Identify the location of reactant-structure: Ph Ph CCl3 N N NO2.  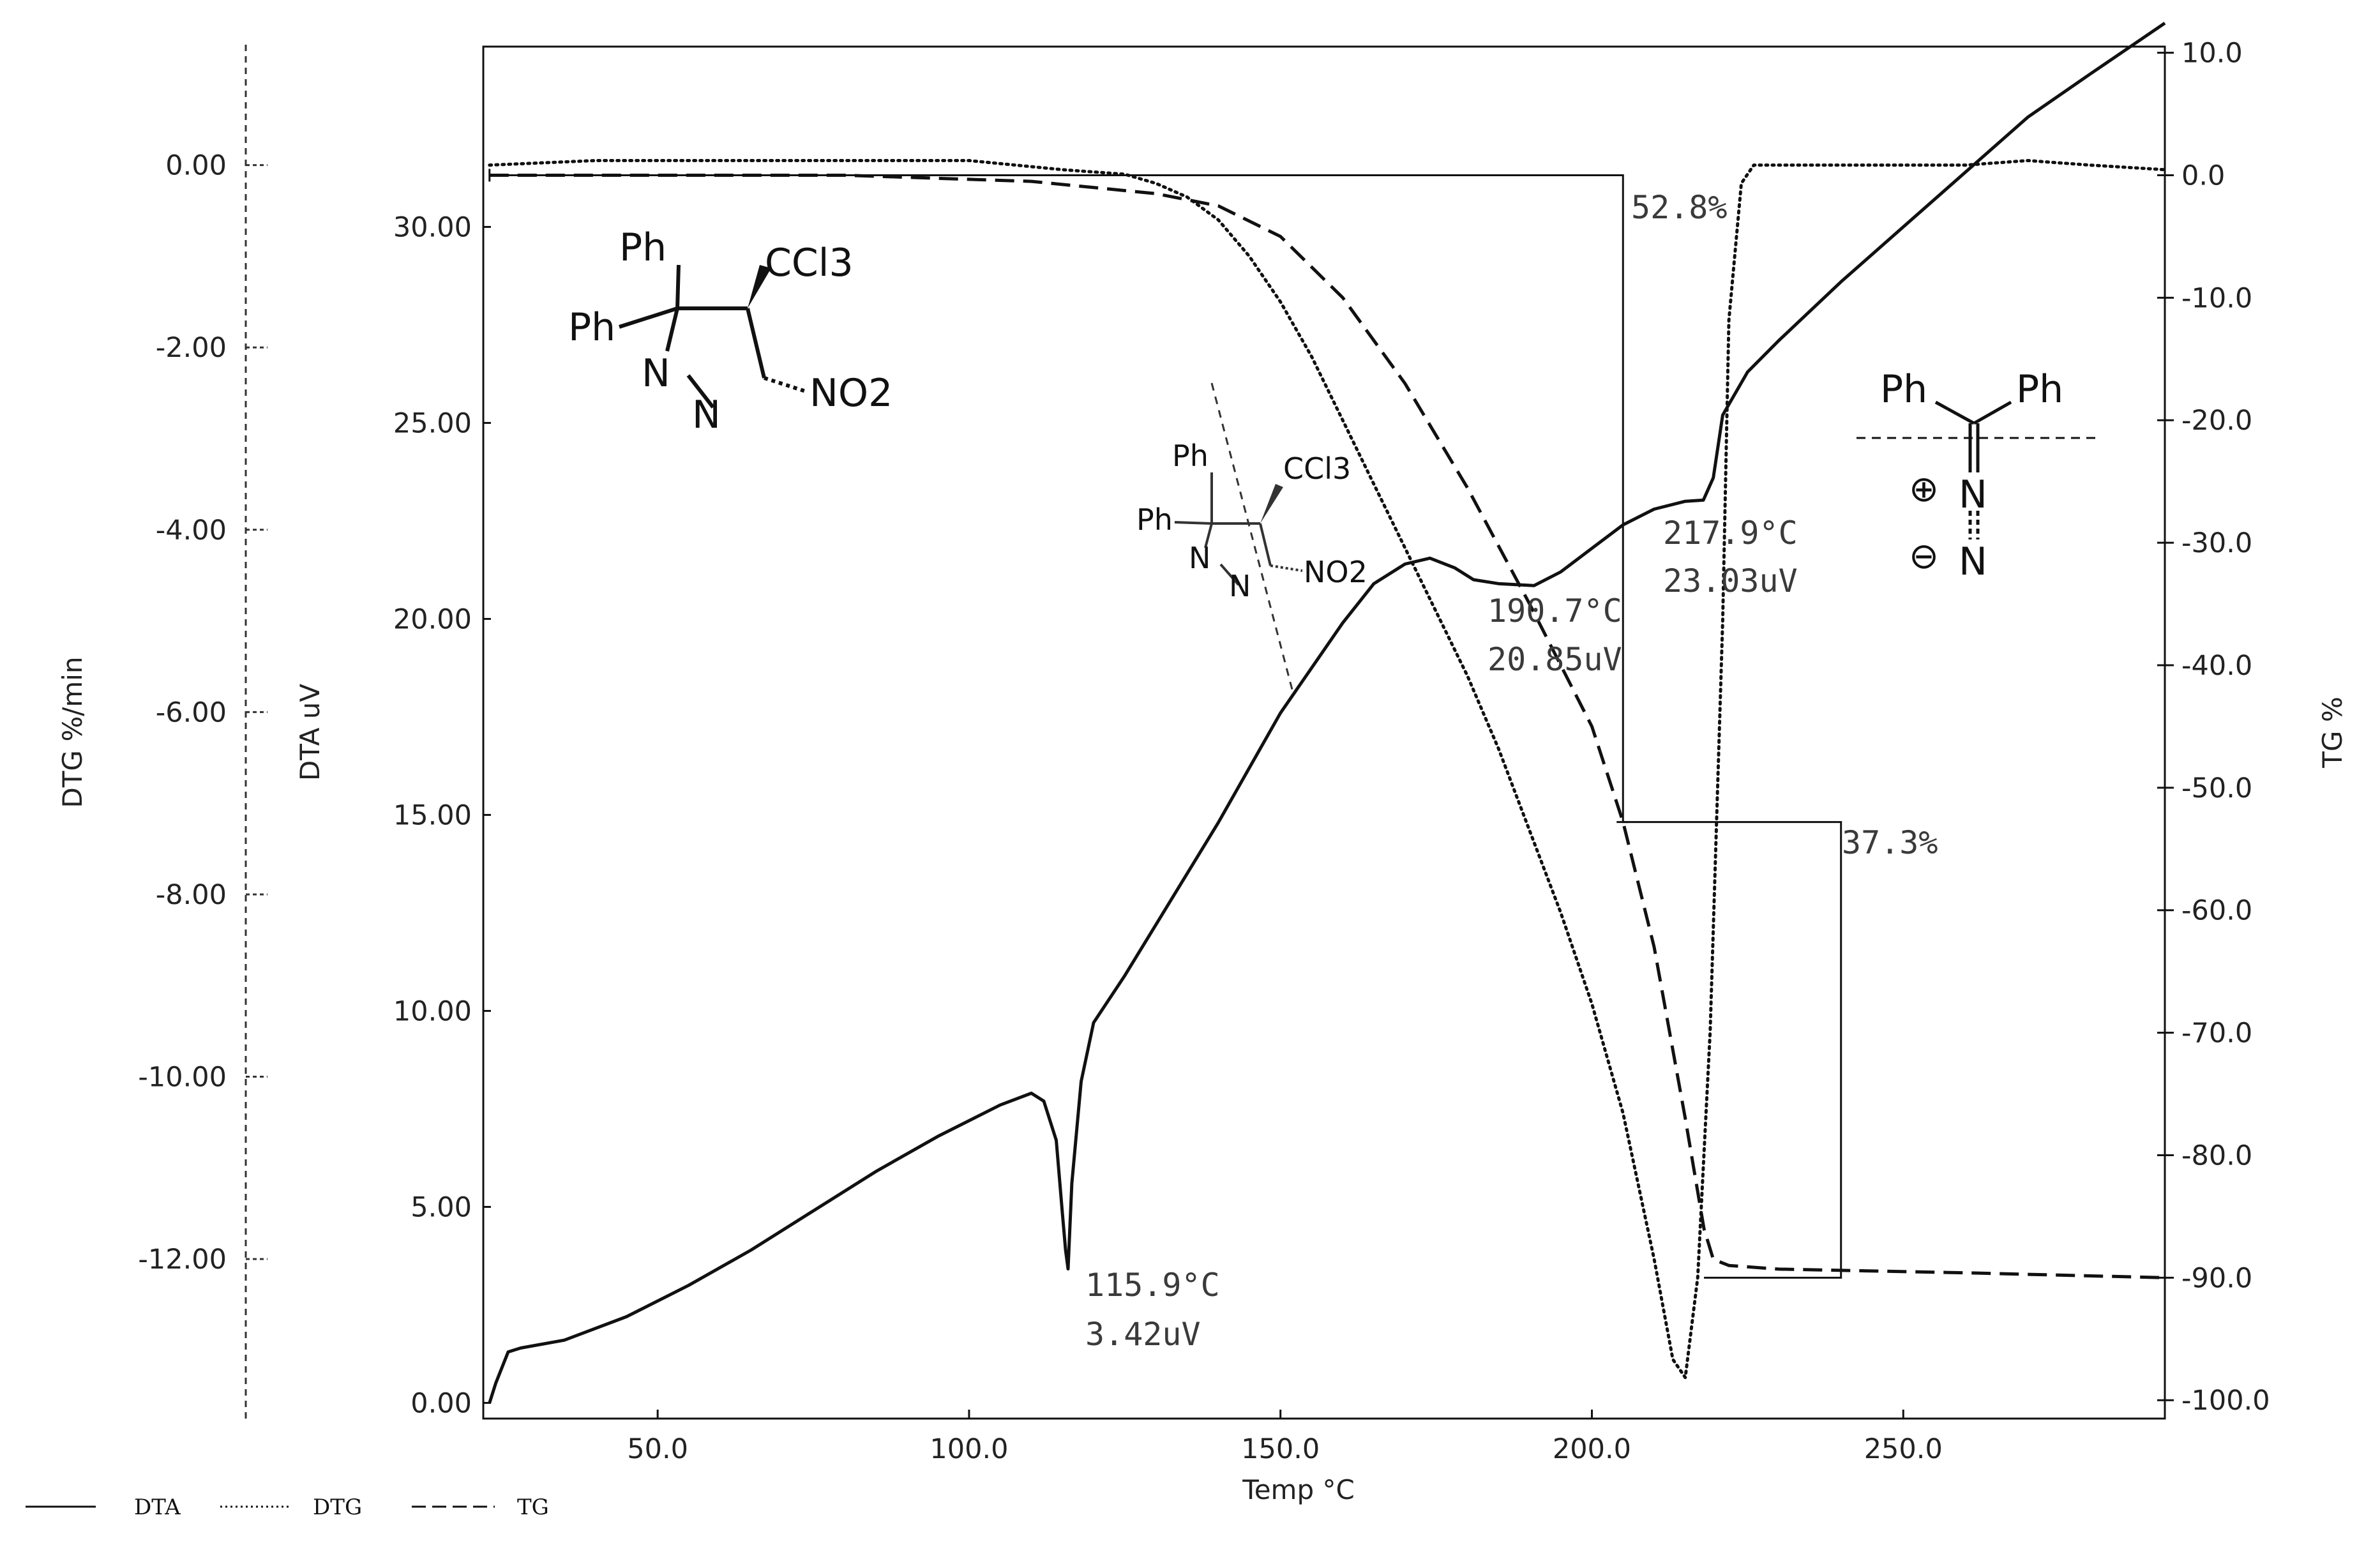
(730, 331).